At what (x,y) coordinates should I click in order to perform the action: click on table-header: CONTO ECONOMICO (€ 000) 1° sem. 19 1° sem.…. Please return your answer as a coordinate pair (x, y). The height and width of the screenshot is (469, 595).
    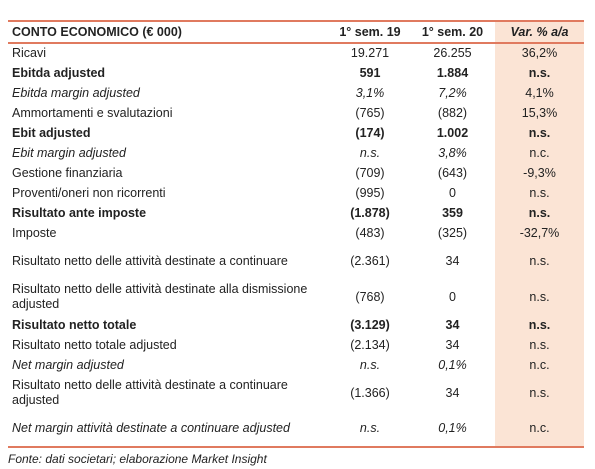
    Looking at the image, I should click on (296, 32).